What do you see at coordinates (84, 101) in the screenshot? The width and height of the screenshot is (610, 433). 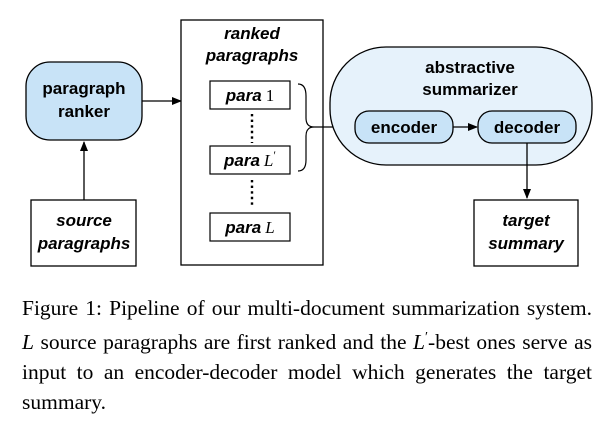 I see `paragraph-ranker-node: paragraph ranker` at bounding box center [84, 101].